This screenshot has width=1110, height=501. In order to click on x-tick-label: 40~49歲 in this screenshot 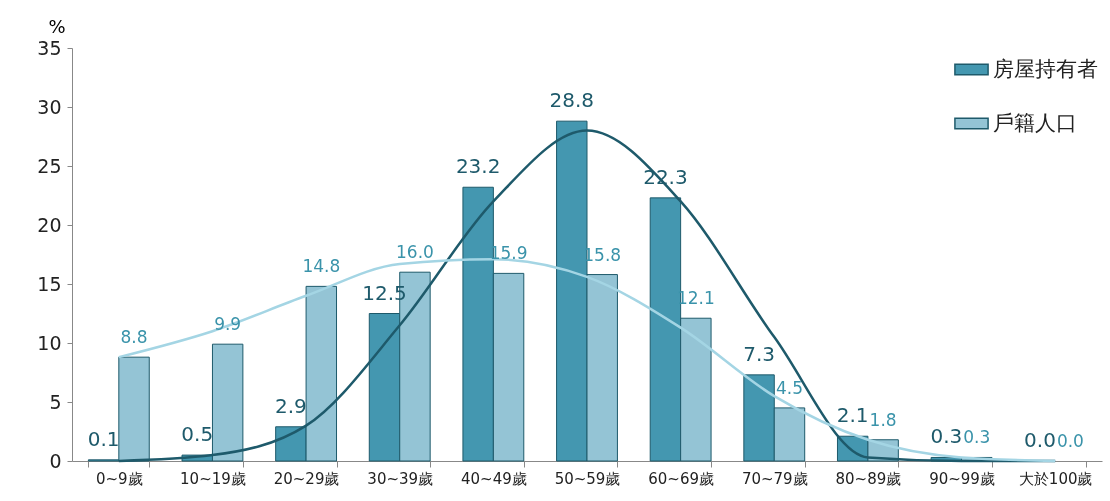, I will do `click(493, 478)`.